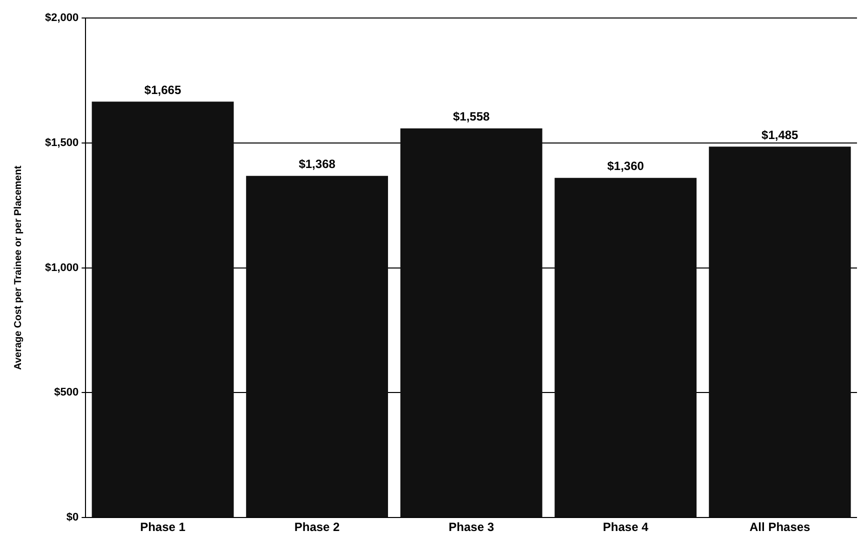 This screenshot has width=865, height=546. I want to click on x-tick-label: All Phases, so click(780, 527).